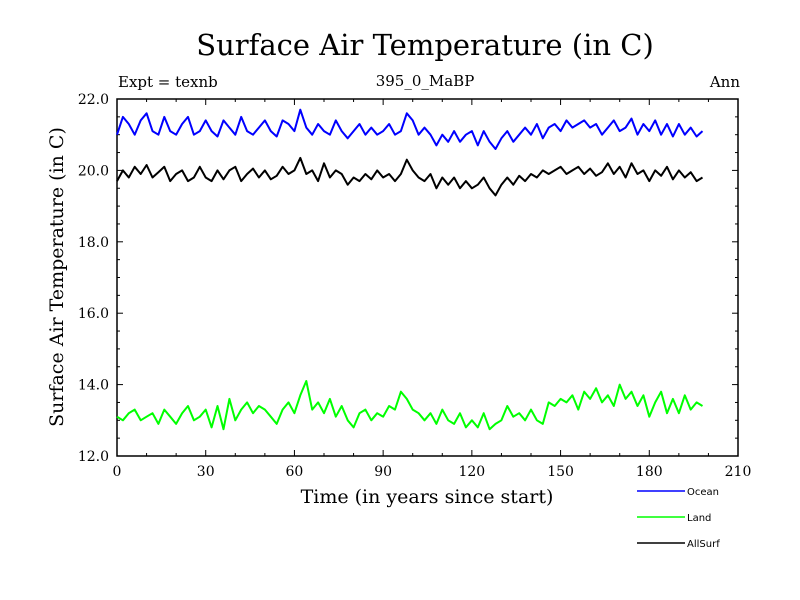 The width and height of the screenshot is (800, 600). Describe the element at coordinates (699, 518) in the screenshot. I see `legend-label-land: Land` at that location.